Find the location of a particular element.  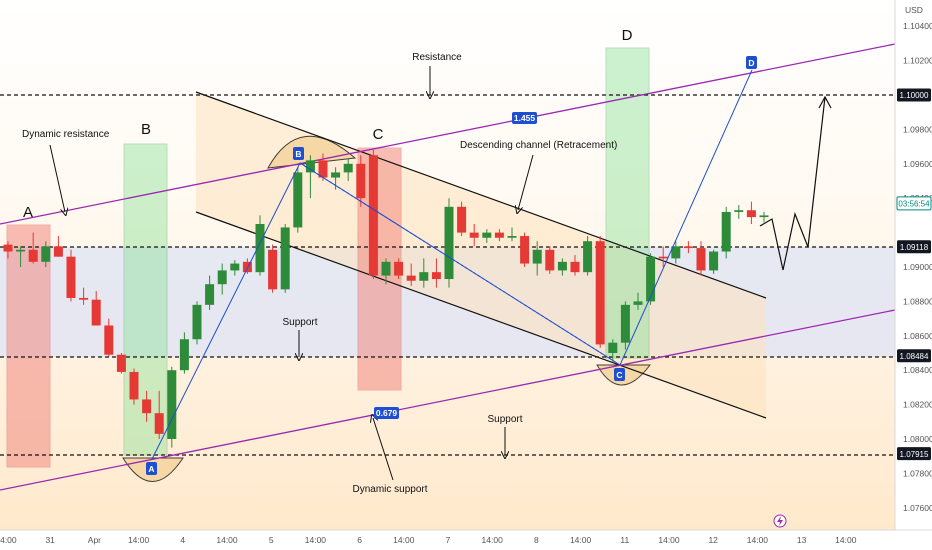

point-tag-c is located at coordinates (619, 374).